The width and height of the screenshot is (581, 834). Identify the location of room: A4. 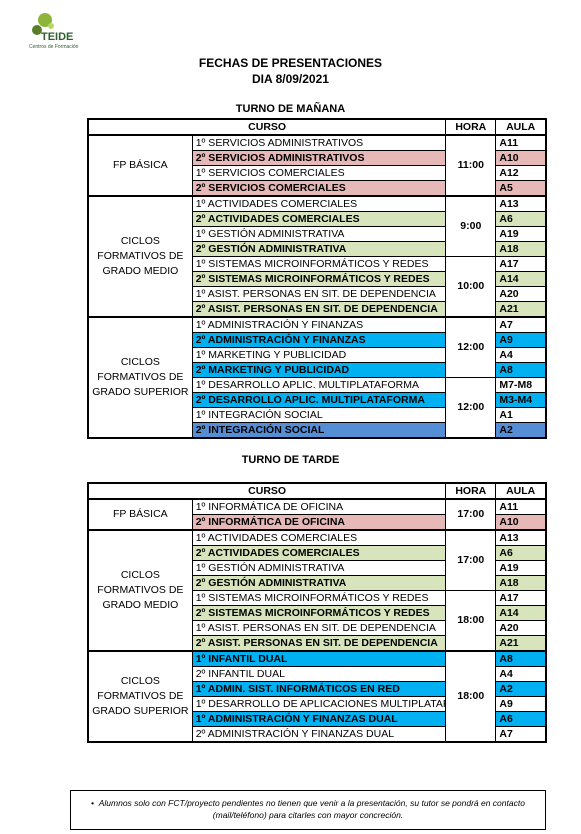
(521, 674).